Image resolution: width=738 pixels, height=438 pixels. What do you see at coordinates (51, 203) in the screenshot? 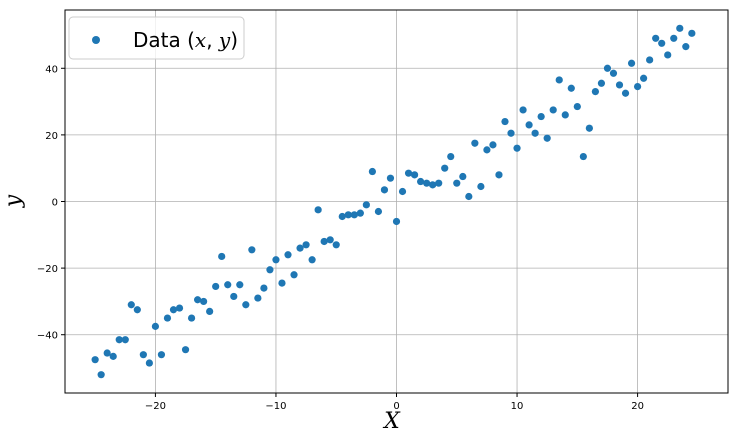
I see `y-axis-ticks: −40 −20 0 20 40` at bounding box center [51, 203].